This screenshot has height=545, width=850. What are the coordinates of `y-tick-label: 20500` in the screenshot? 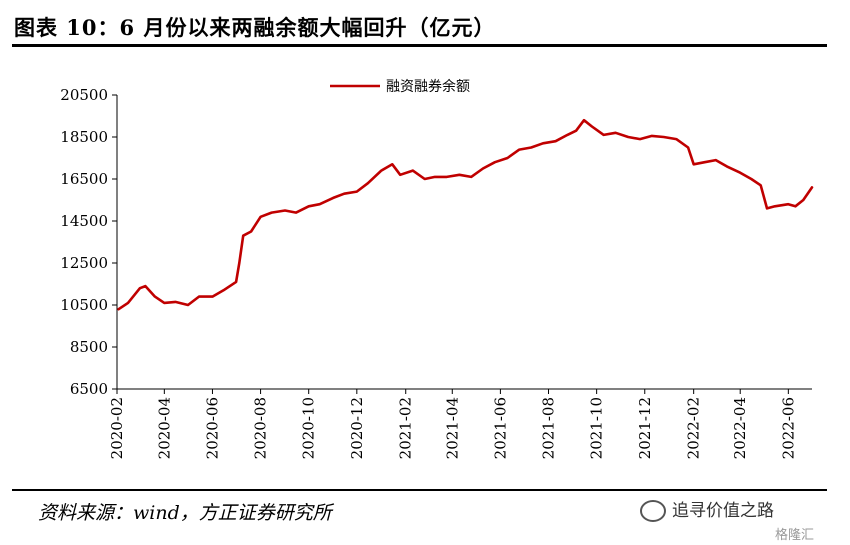 It's located at (84, 95).